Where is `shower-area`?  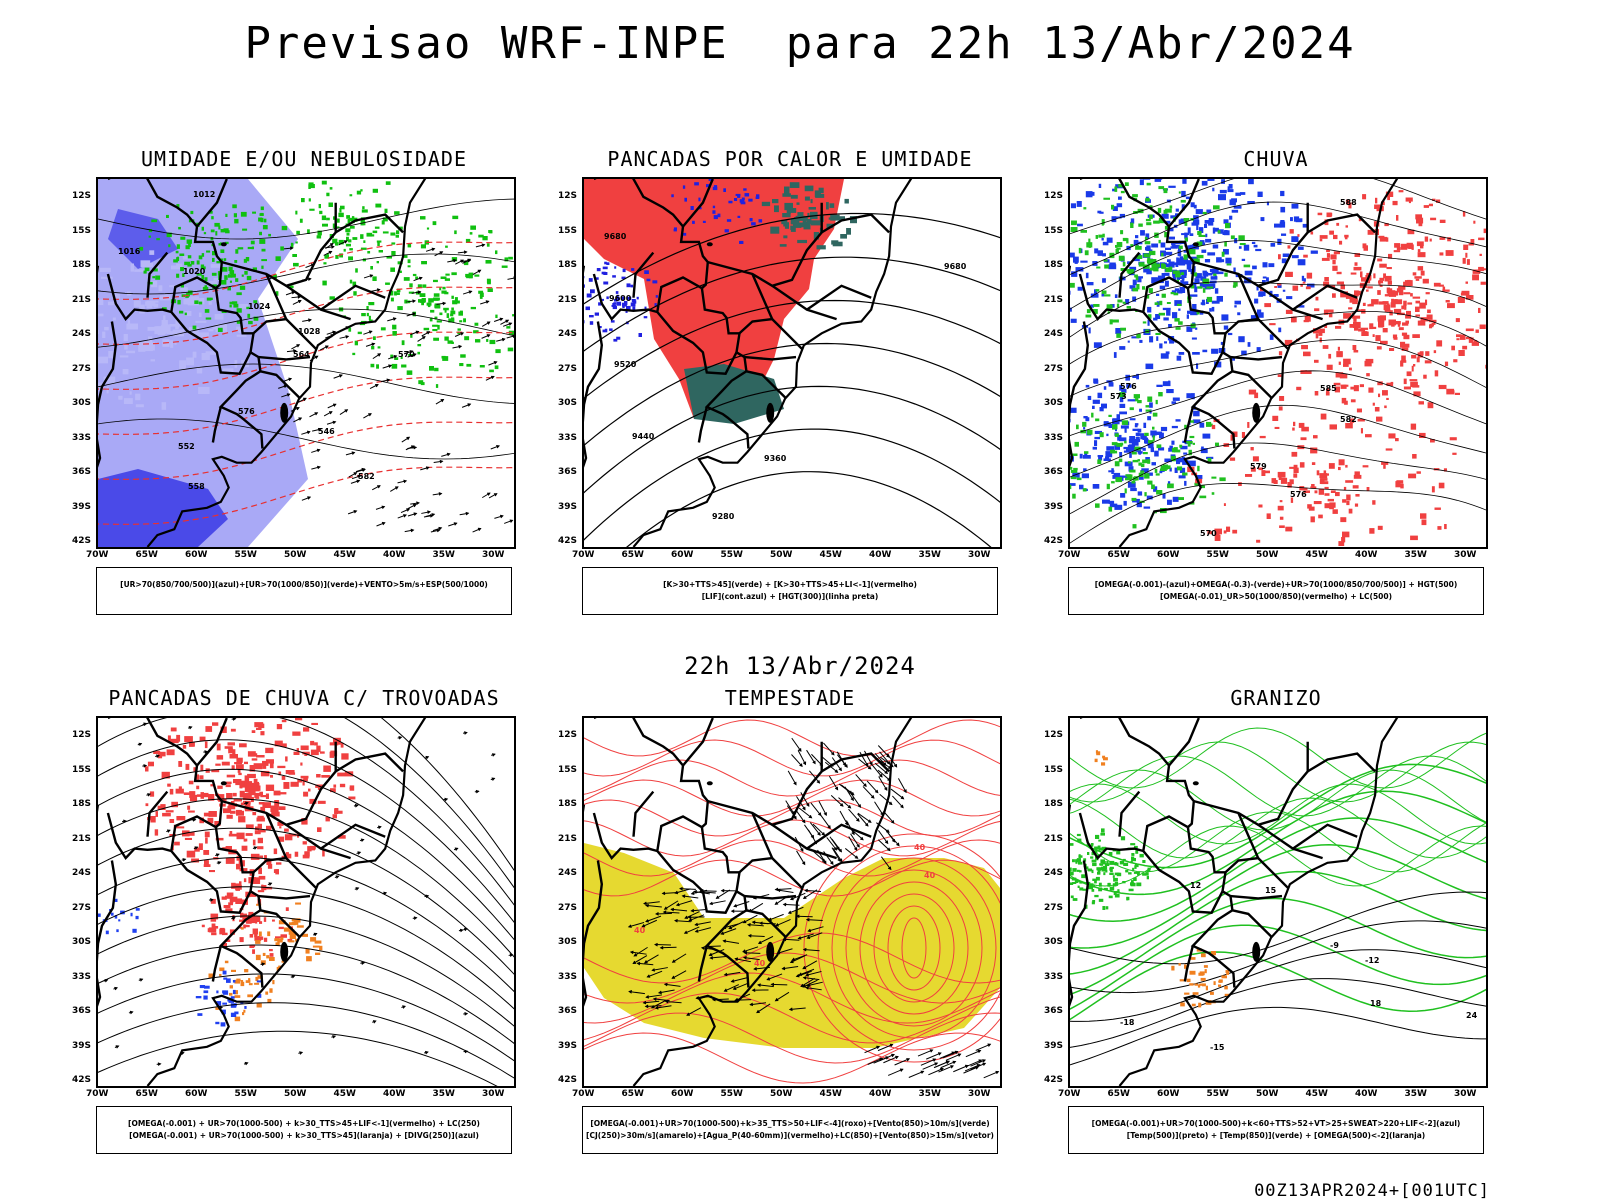
shower-area is located at coordinates (268, 933).